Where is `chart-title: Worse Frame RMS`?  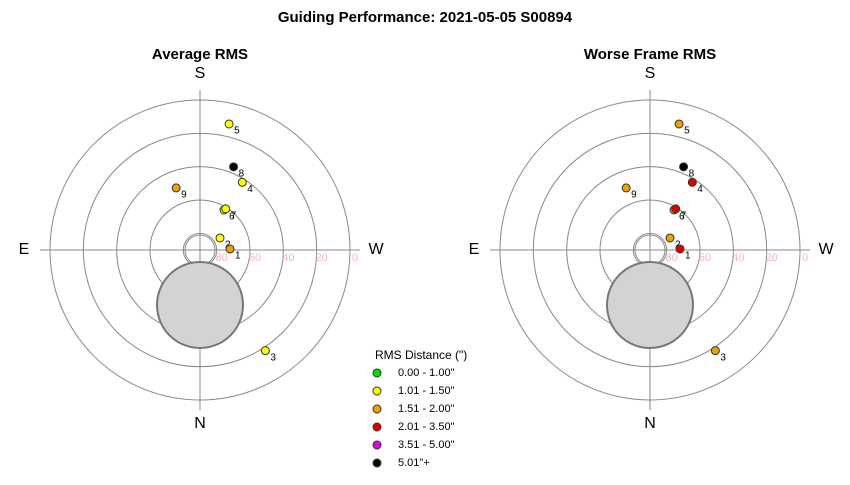 chart-title: Worse Frame RMS is located at coordinates (650, 54).